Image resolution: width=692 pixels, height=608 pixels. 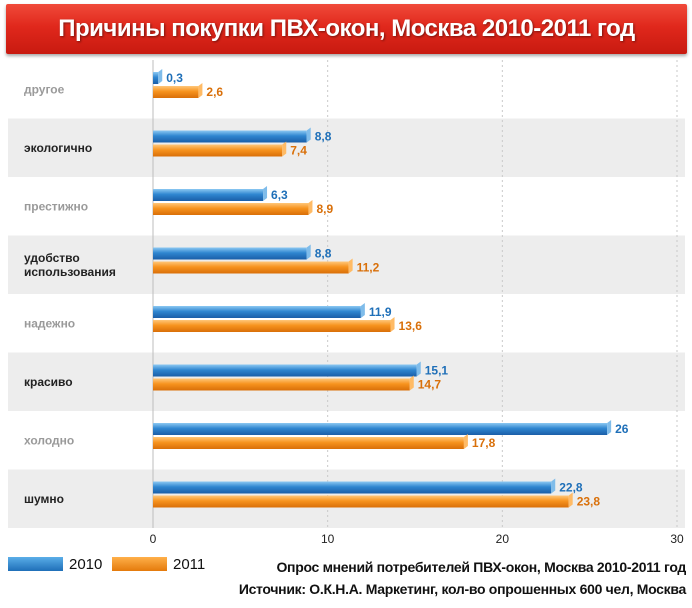 I want to click on x-tick-label: 20, so click(x=503, y=539).